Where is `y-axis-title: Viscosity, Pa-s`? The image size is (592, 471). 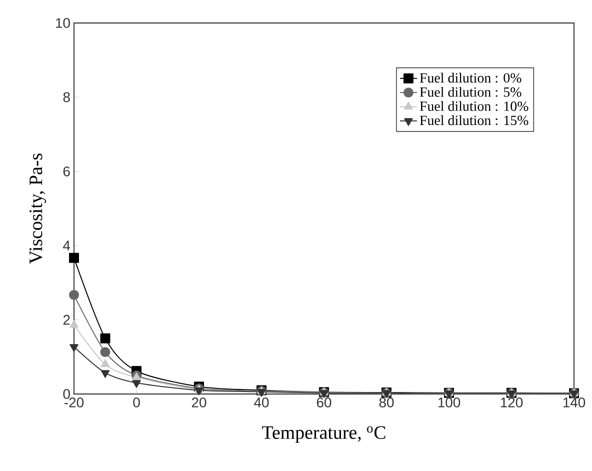
y-axis-title: Viscosity, Pa-s is located at coordinates (38, 209).